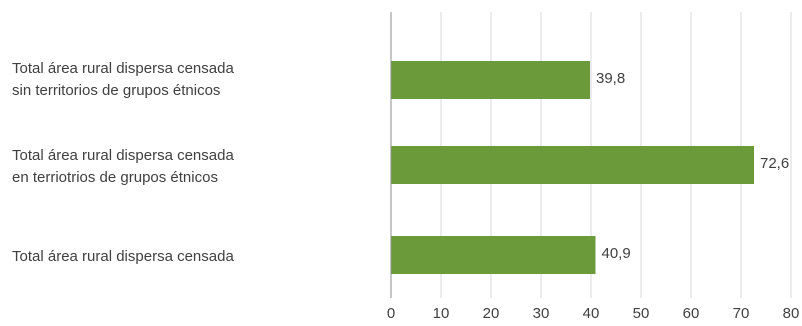 Image resolution: width=802 pixels, height=326 pixels. Describe the element at coordinates (123, 68) in the screenshot. I see `category-label-1-line-1: Total área rural dispersa censada` at that location.